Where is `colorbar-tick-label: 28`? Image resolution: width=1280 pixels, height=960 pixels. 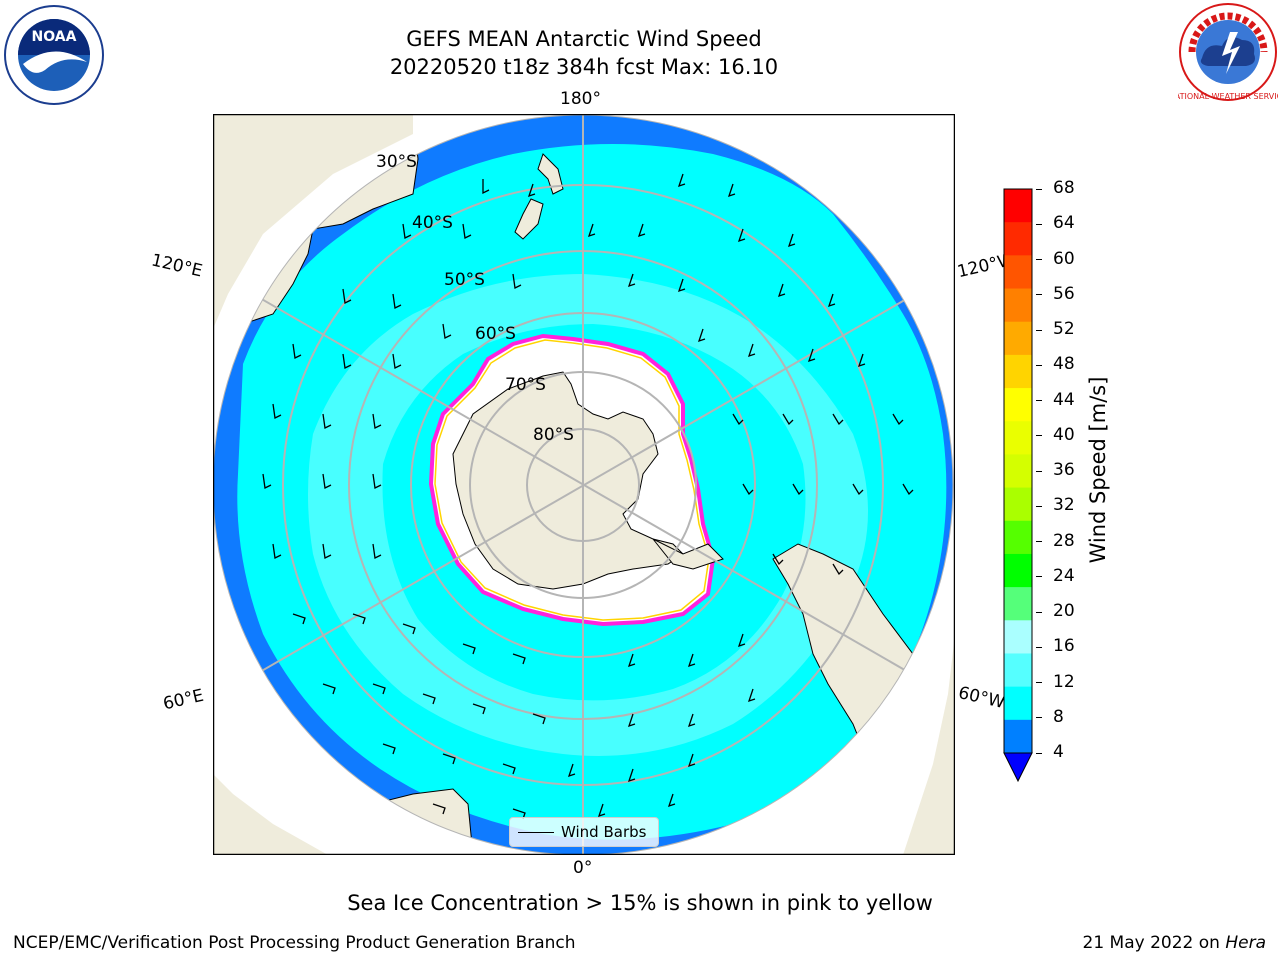 colorbar-tick-label: 28 is located at coordinates (1064, 540).